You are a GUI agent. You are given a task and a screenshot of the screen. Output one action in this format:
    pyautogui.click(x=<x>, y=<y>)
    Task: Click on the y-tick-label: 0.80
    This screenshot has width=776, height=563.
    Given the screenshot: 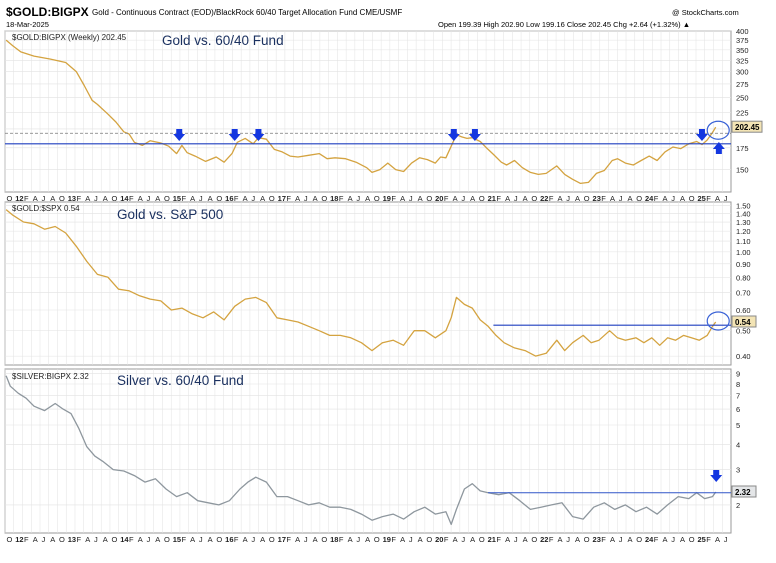 What is the action you would take?
    pyautogui.click(x=743, y=277)
    